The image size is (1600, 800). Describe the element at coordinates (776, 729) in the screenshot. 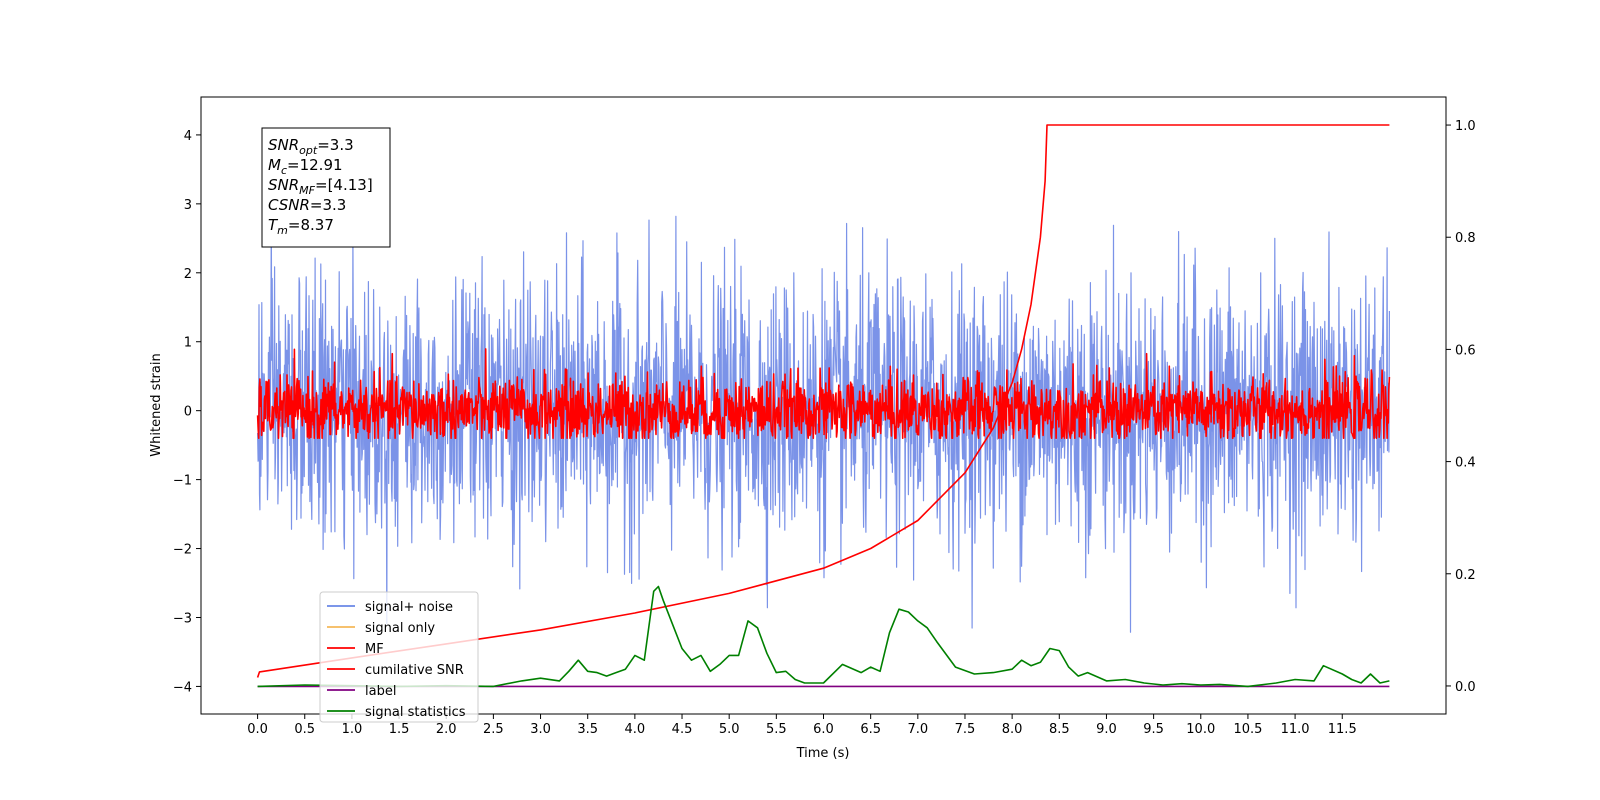

I see `x-tick-label: 5.5` at that location.